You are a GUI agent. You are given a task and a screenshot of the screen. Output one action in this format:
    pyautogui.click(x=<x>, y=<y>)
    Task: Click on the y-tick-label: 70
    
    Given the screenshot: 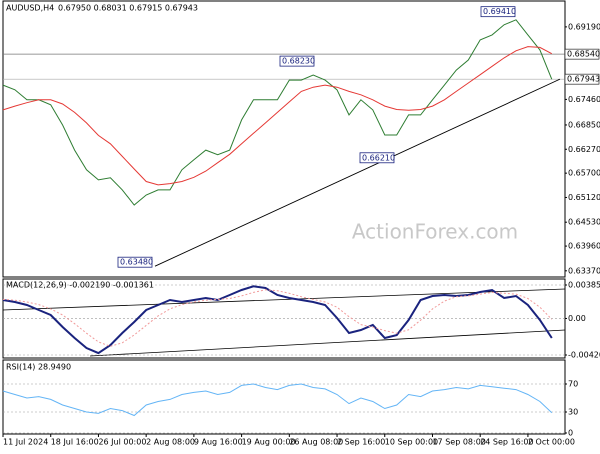 What is the action you would take?
    pyautogui.click(x=573, y=384)
    